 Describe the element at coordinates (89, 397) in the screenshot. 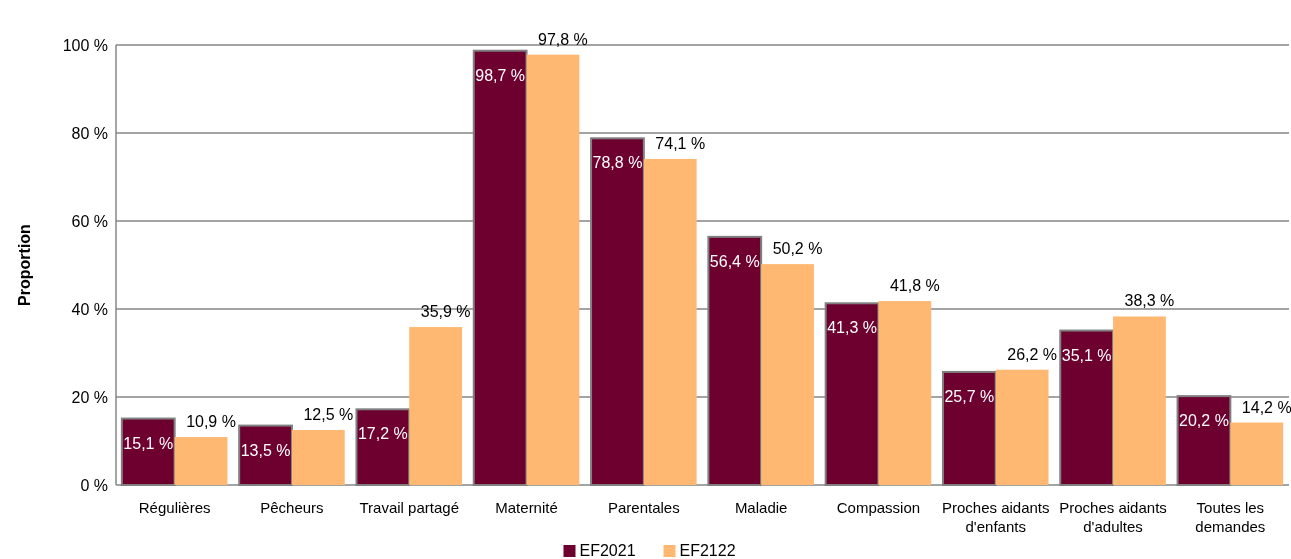

I see `y-tick-label: 20 %` at that location.